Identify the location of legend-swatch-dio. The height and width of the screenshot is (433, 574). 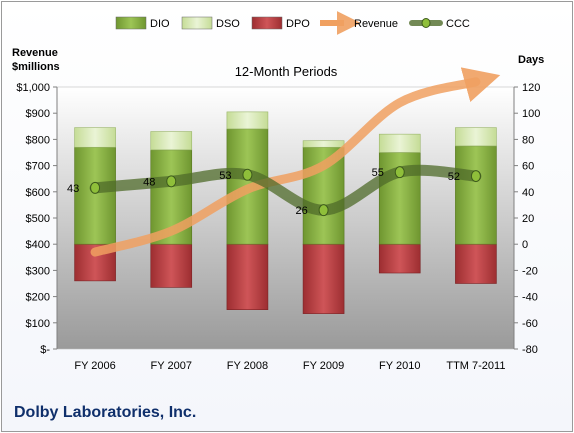
(131, 23).